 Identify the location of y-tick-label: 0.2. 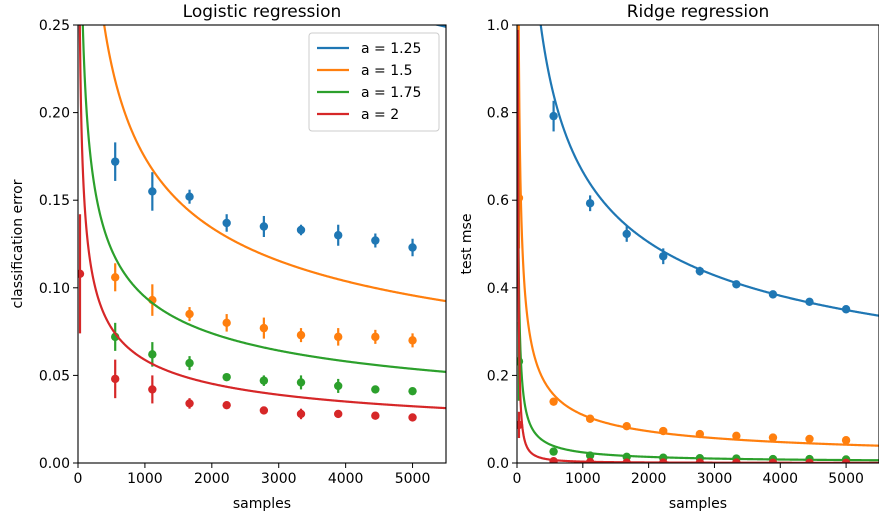
(498, 376).